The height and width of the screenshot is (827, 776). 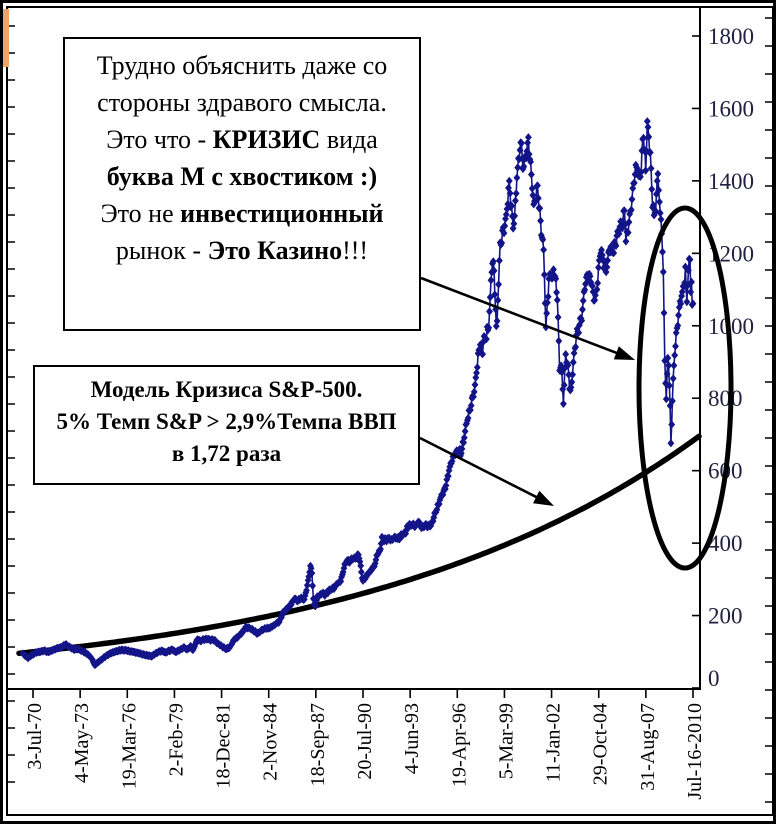 What do you see at coordinates (226, 389) in the screenshot?
I see `note-line: Модель Кризиса S&P-500.` at bounding box center [226, 389].